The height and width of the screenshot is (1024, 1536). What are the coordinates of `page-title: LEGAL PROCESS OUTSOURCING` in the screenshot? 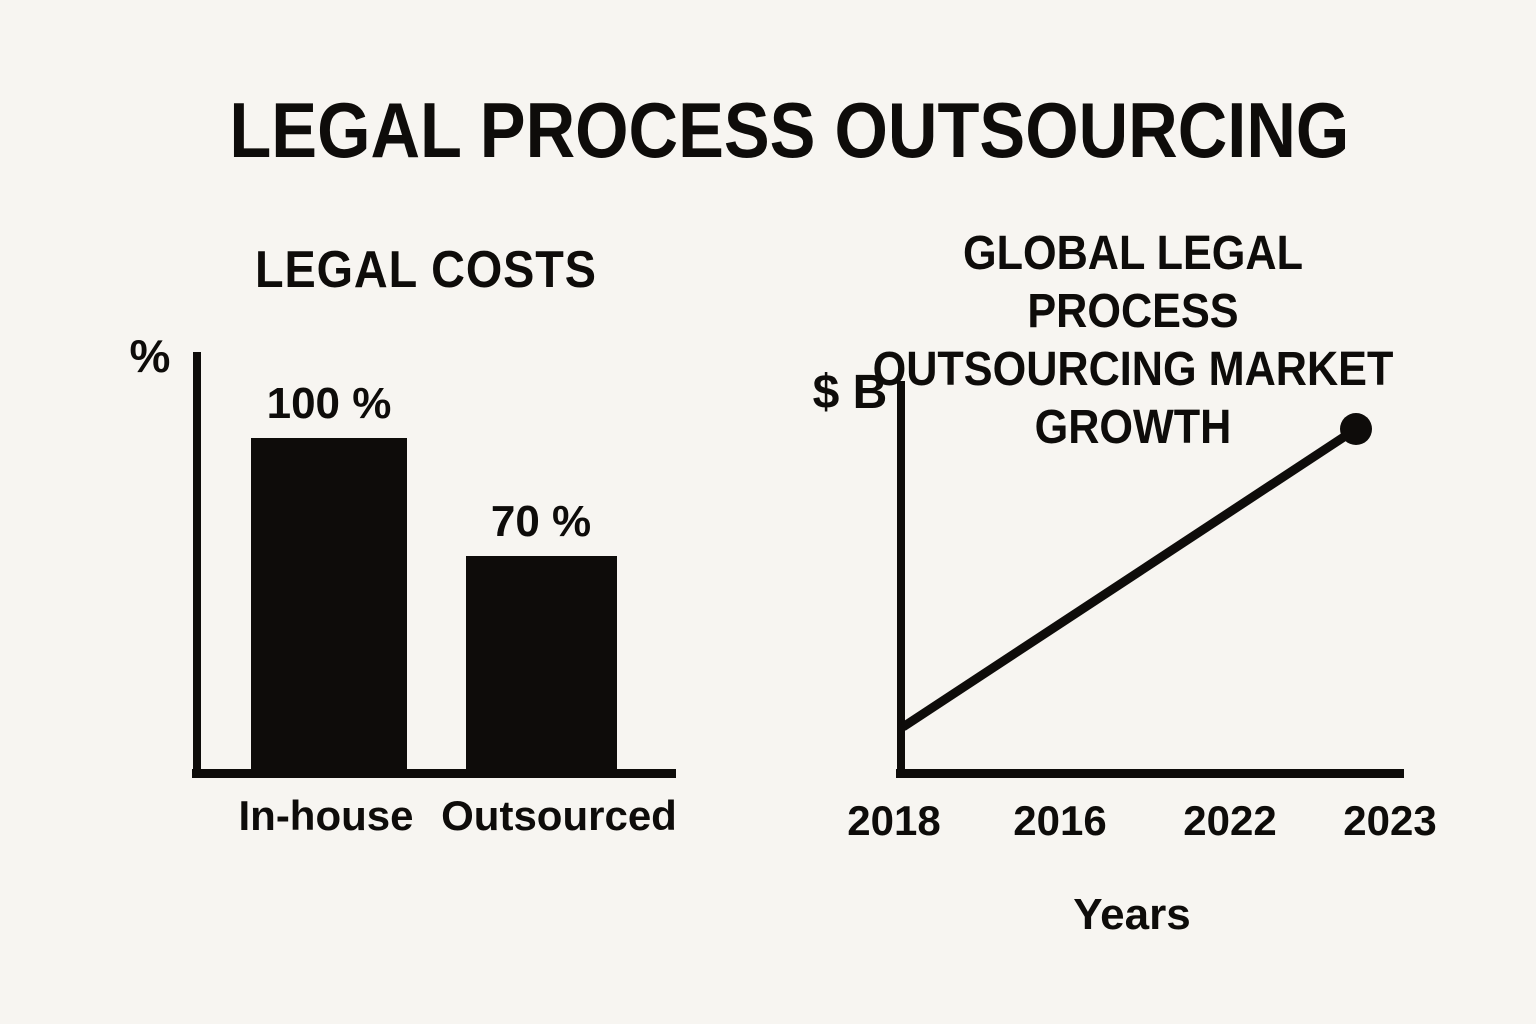 It's located at (789, 130).